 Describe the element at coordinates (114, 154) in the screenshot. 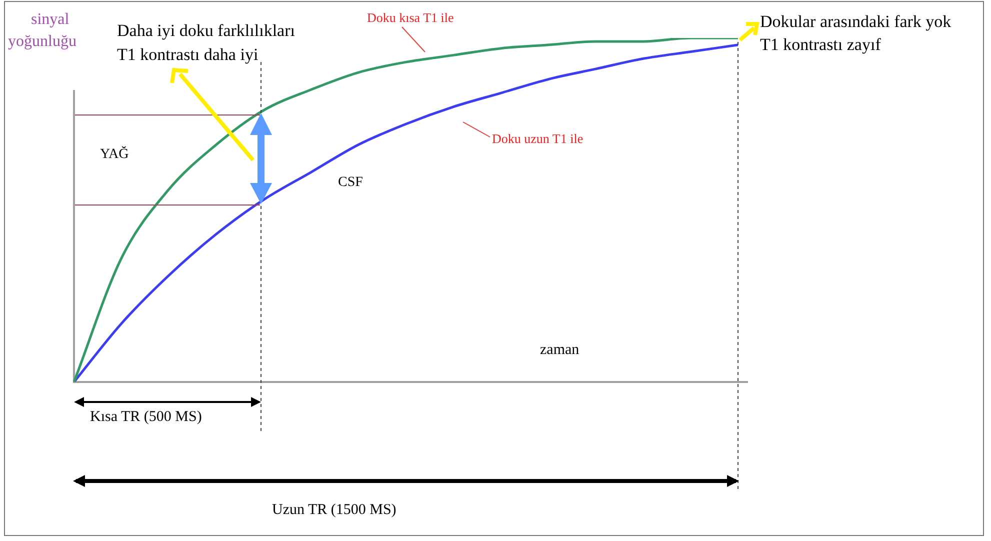

I see `annotation: YAĞ` at that location.